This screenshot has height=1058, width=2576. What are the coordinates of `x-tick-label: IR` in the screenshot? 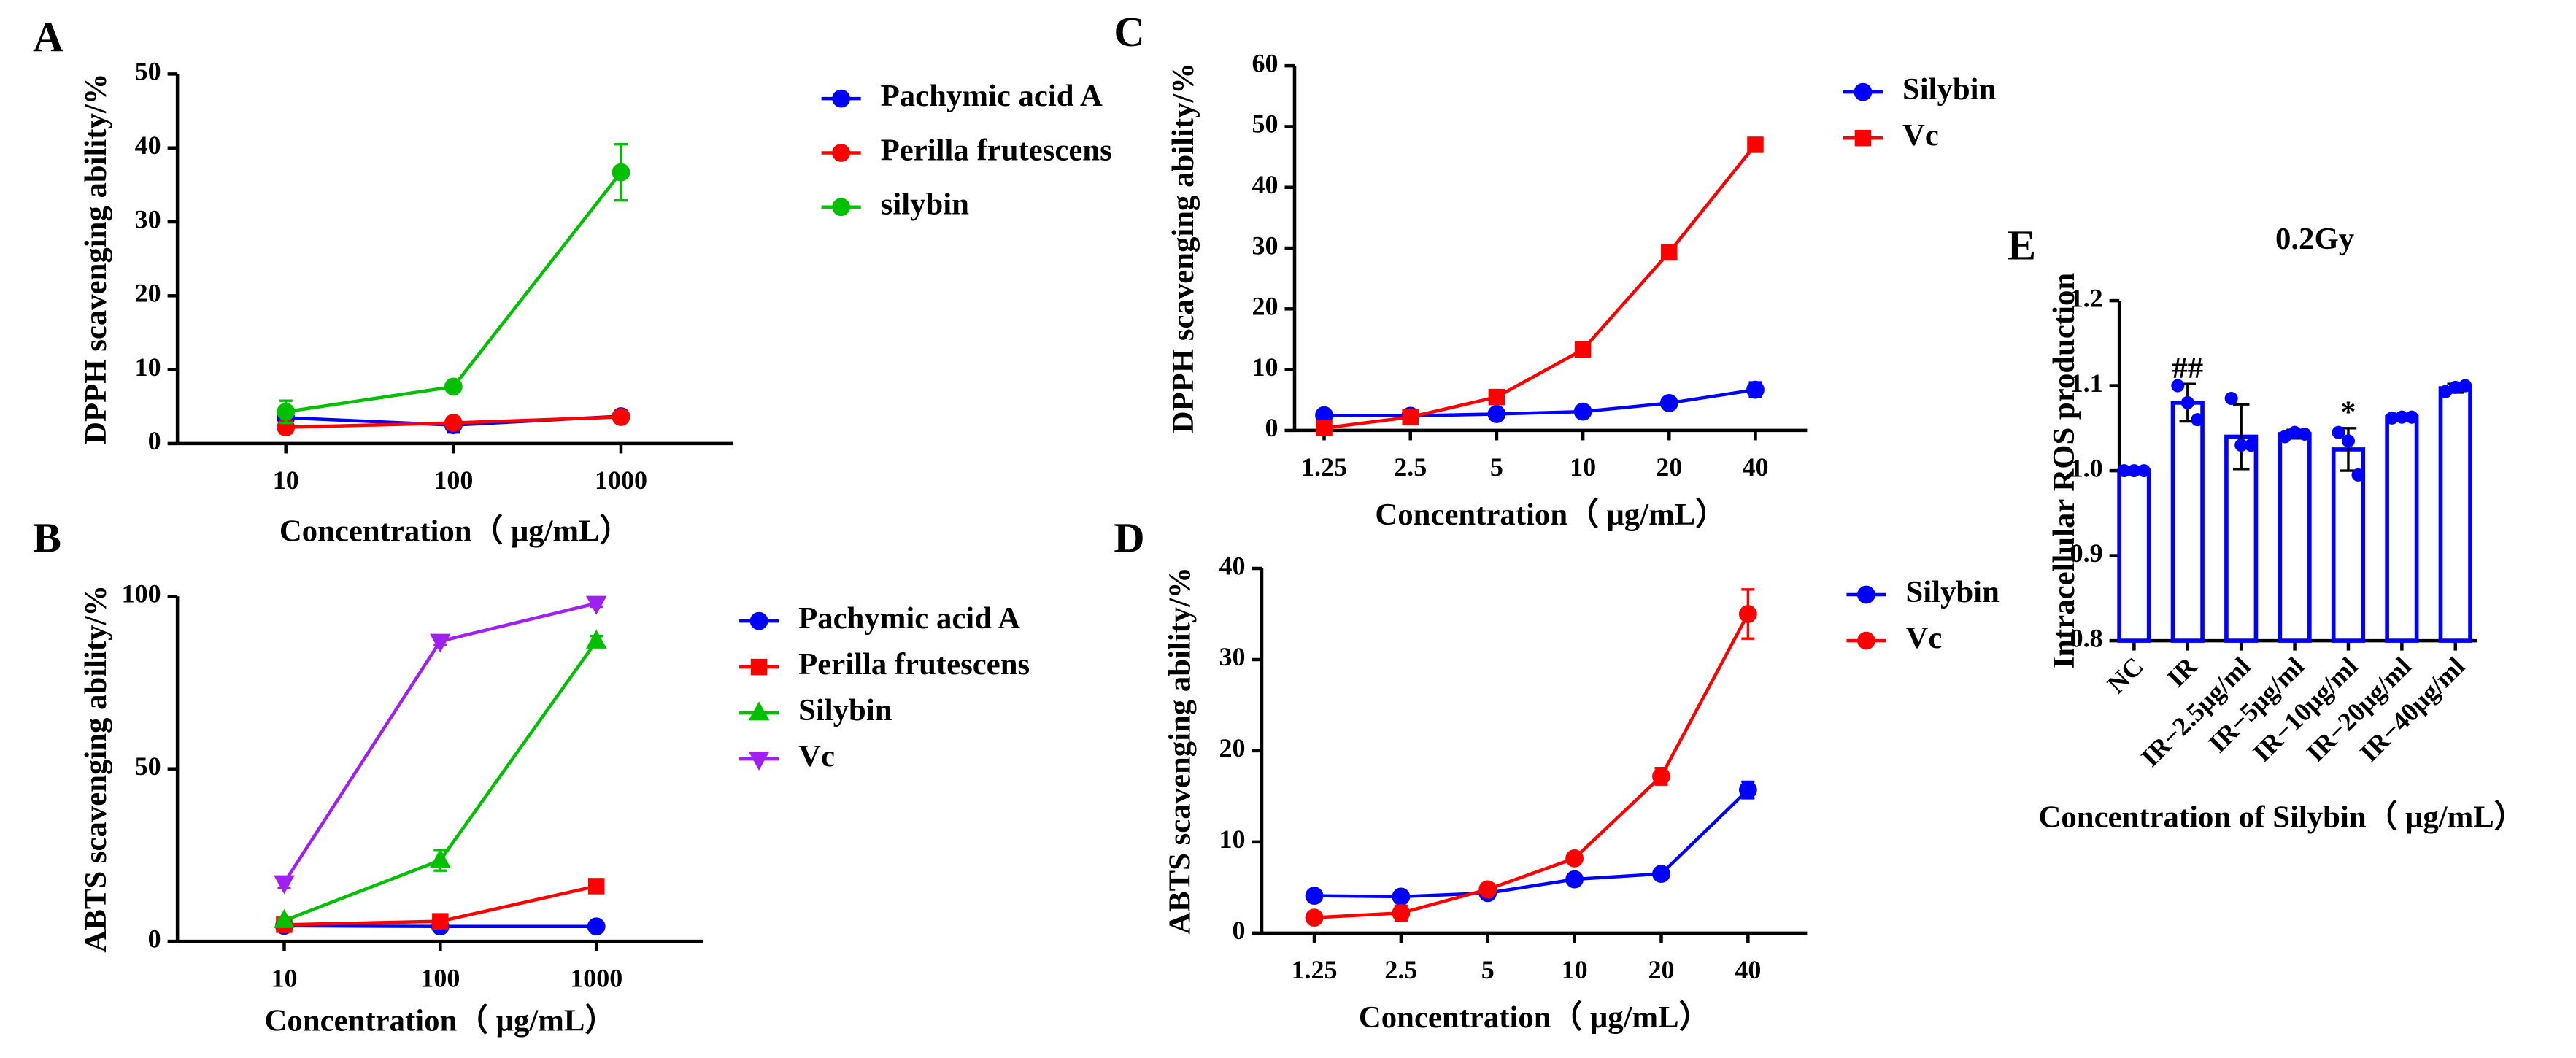 It's located at (2182, 671).